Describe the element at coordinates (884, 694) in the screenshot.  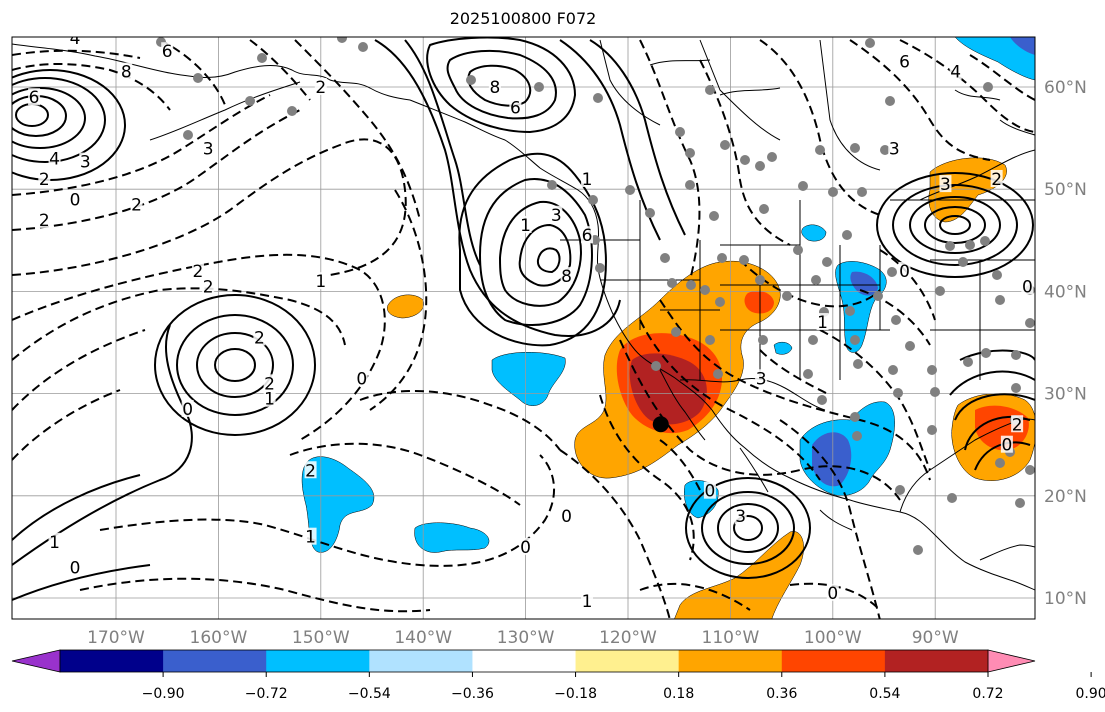
I see `colorbar-tick-label: 0.54` at that location.